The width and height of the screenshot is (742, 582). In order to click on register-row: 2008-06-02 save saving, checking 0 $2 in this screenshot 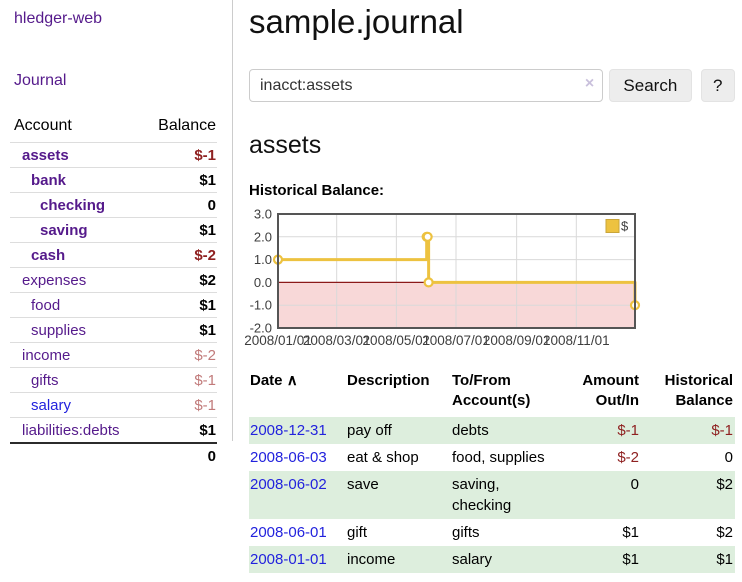, I will do `click(492, 495)`.